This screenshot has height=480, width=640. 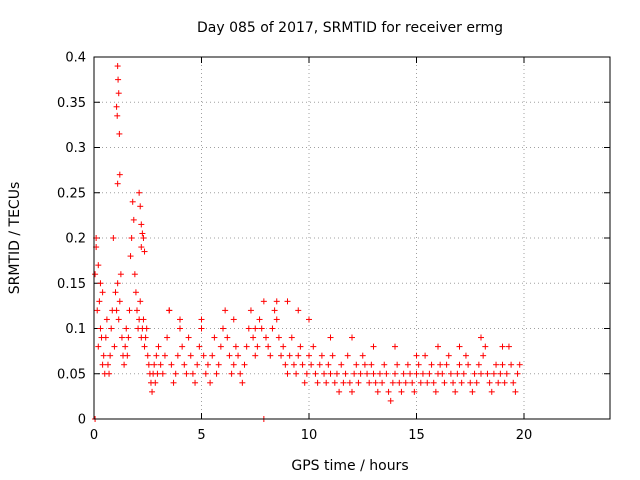 I want to click on y-tick-label: 0.1, so click(x=75, y=329).